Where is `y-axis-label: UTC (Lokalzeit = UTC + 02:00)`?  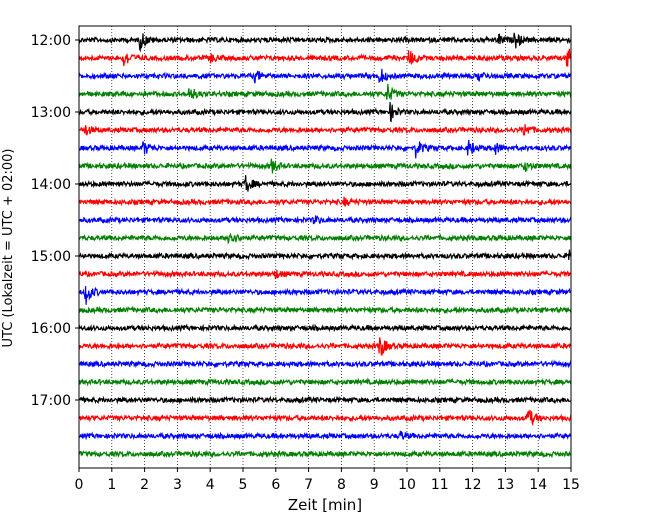
y-axis-label: UTC (Lokalzeit = UTC + 02:00) is located at coordinates (8, 248).